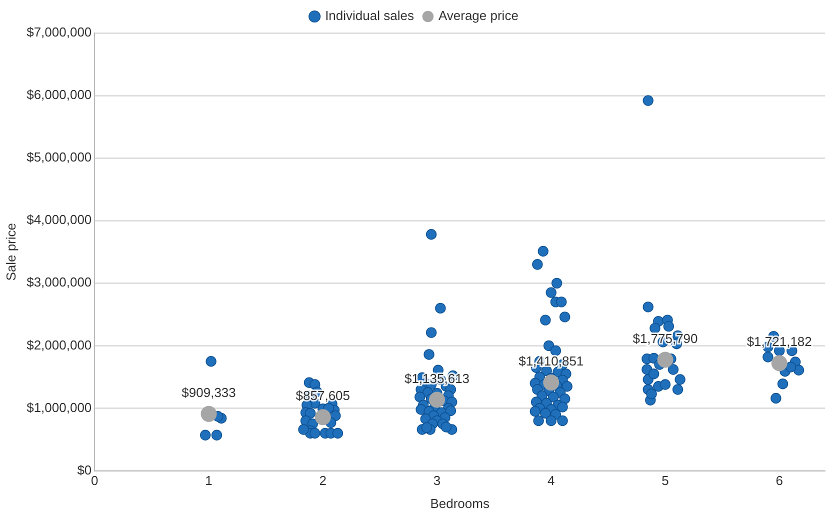 This screenshot has height=516, width=833. I want to click on data-label: $909,333, so click(209, 392).